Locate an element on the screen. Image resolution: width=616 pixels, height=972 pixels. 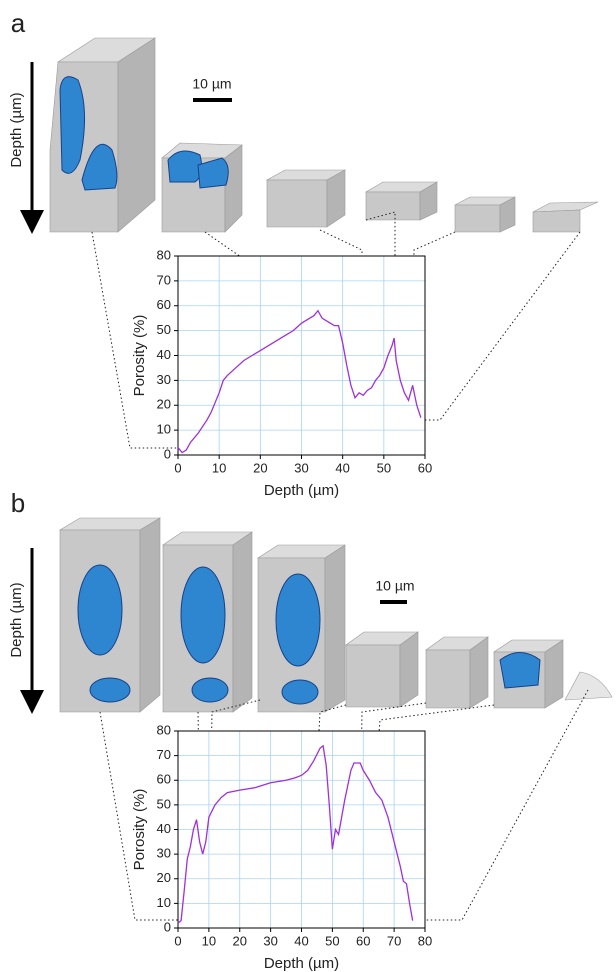
panel-label: b is located at coordinates (18, 503).